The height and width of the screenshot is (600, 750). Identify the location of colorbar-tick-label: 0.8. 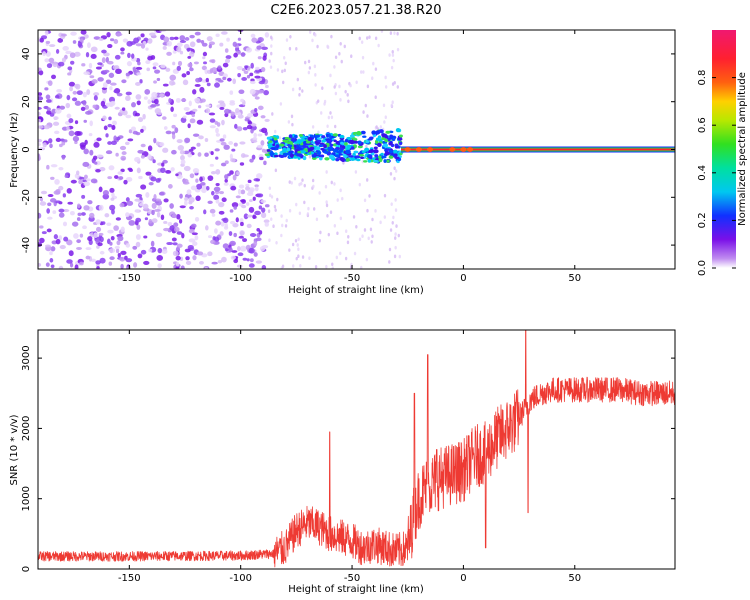
(702, 78).